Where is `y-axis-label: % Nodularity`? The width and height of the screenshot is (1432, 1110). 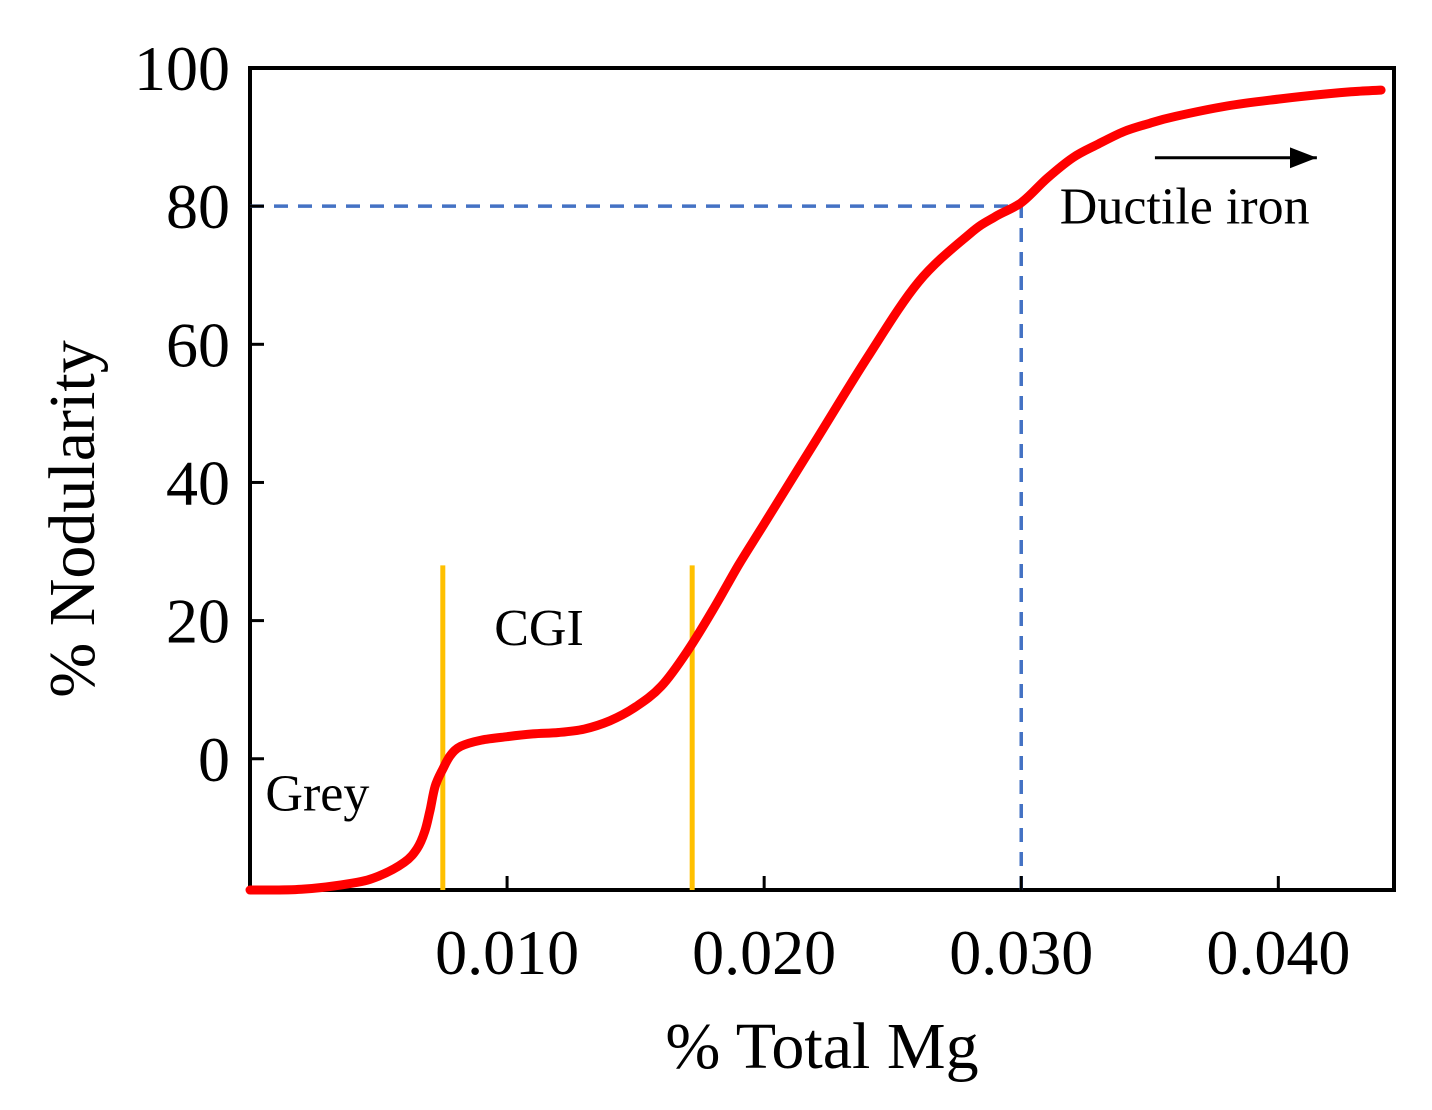
y-axis-label: % Nodularity is located at coordinates (72, 518).